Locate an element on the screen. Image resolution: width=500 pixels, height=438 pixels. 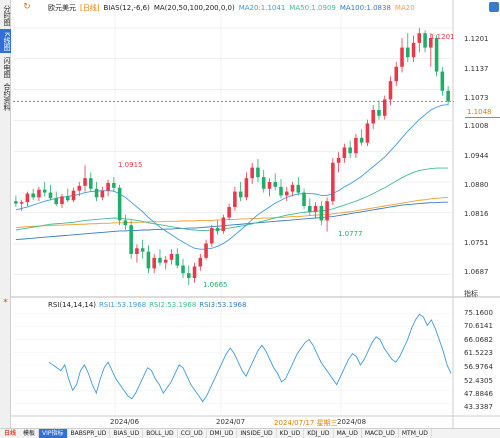
legend-bias: BIAS(12,-6,6) is located at coordinates (126, 8).